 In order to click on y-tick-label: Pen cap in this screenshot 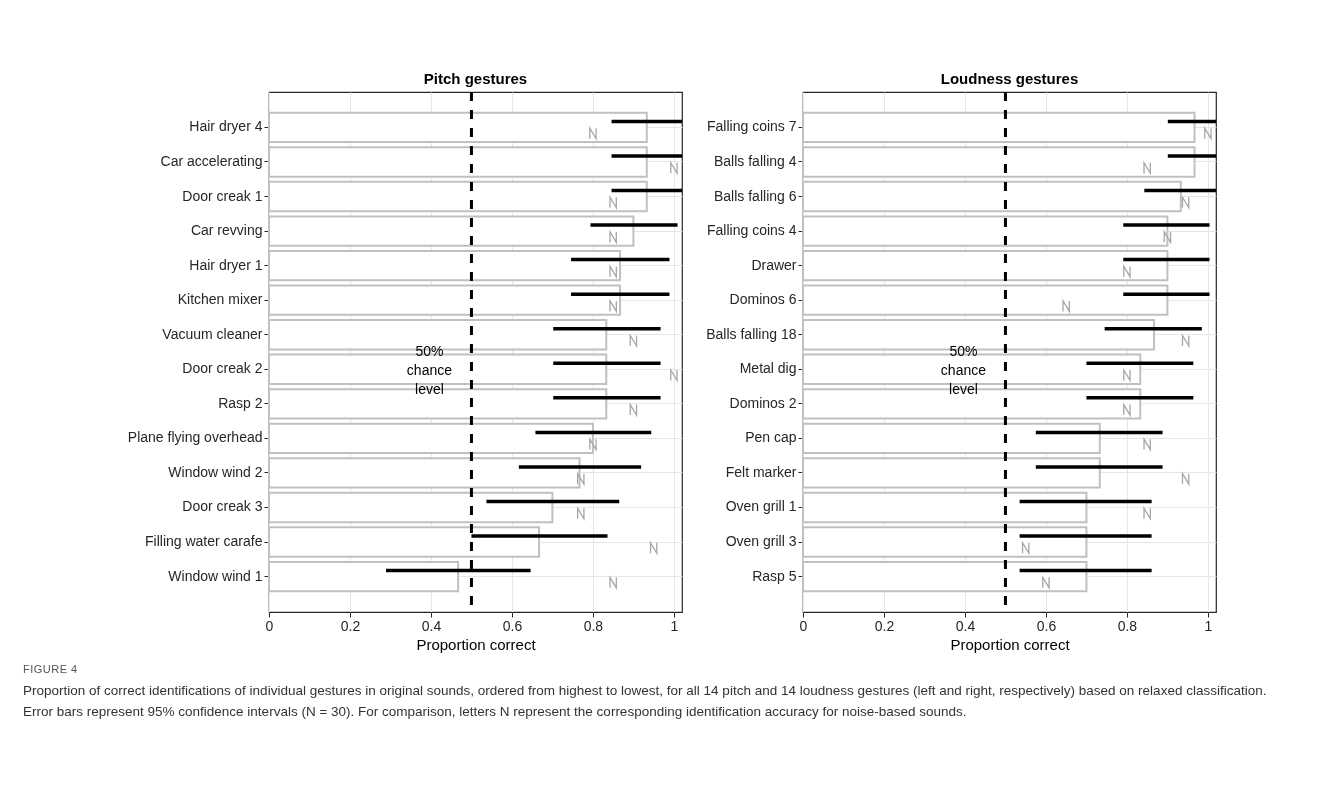, I will do `click(771, 437)`.